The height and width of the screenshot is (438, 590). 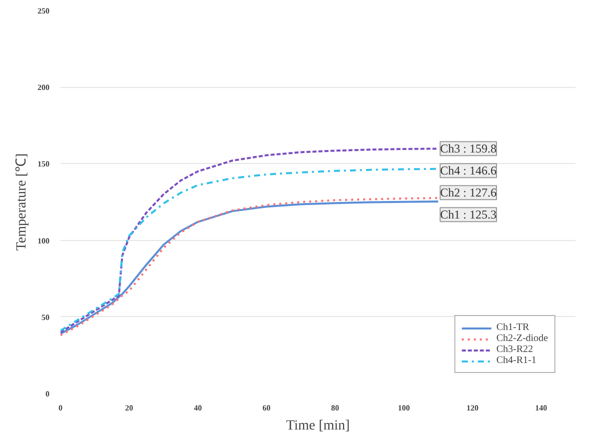 What do you see at coordinates (472, 408) in the screenshot?
I see `x-tick-label: 120` at bounding box center [472, 408].